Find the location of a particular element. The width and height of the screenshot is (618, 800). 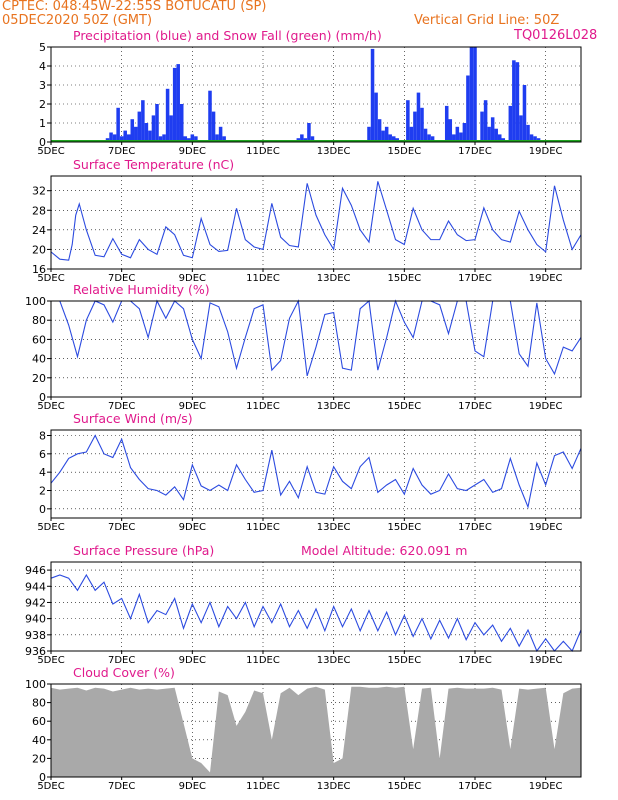

y-tick-label: 28 is located at coordinates (39, 210).